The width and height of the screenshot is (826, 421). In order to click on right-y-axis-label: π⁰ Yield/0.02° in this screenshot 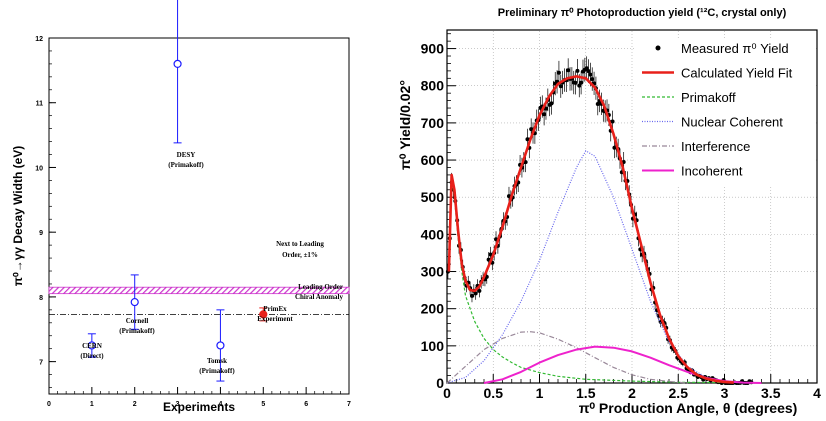, I will do `click(405, 125)`.